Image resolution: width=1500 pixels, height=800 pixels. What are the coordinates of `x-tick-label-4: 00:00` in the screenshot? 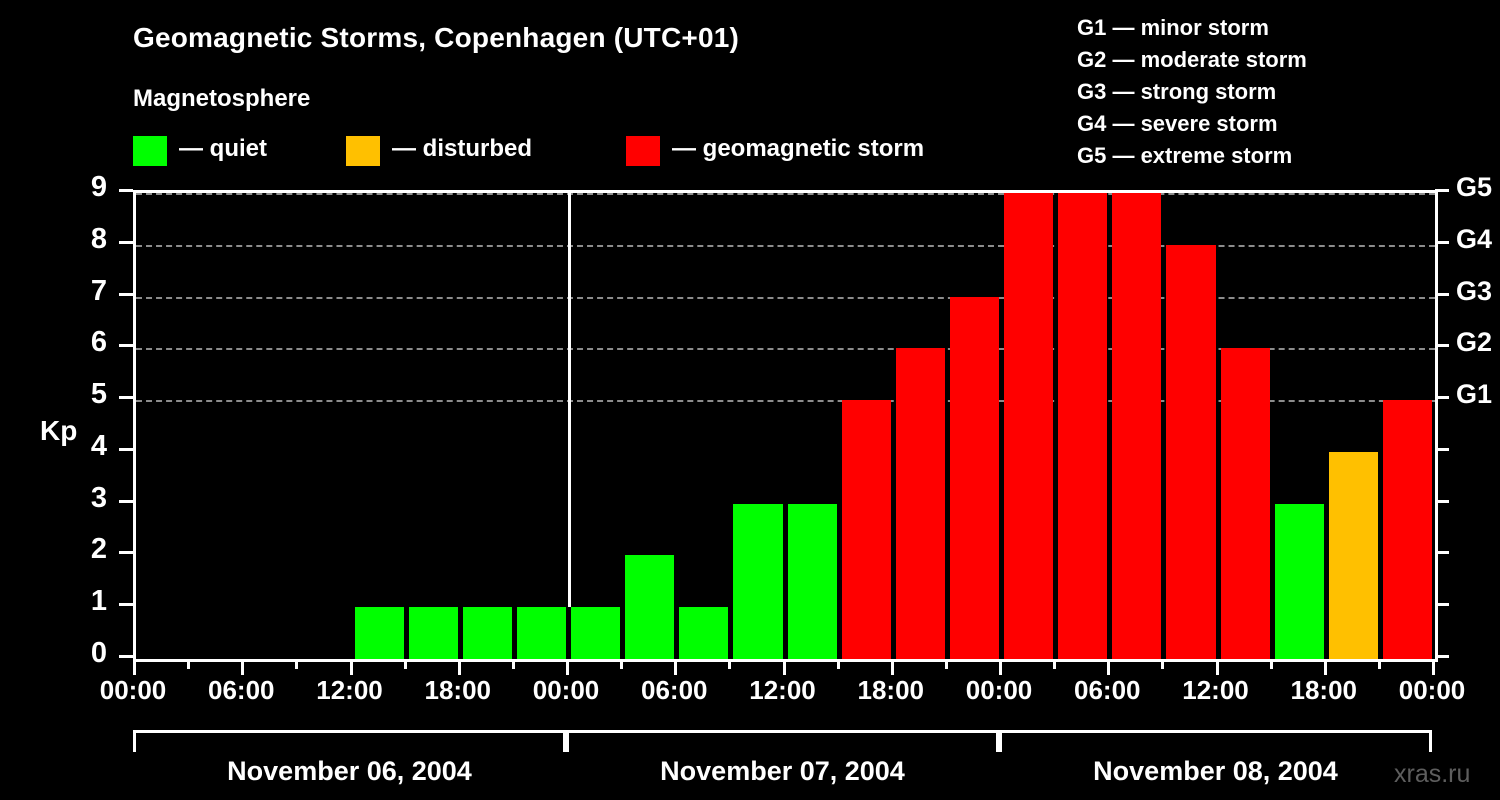 It's located at (566, 690).